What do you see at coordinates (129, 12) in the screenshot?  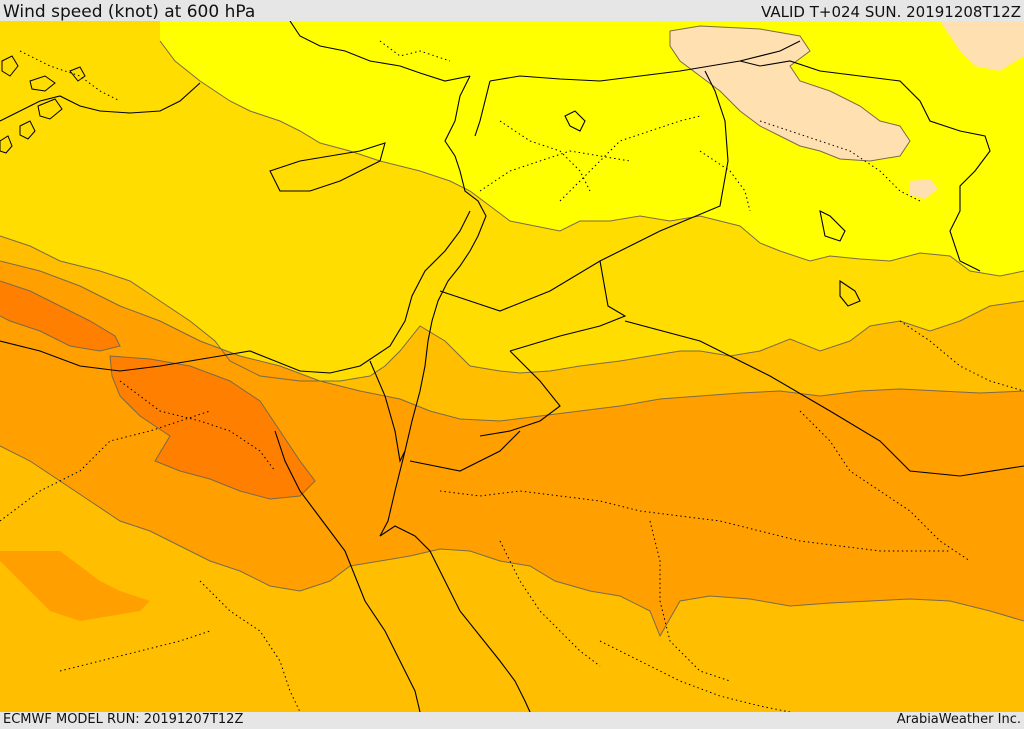 I see `map-title: Wind speed (knot) at 600 hPa` at bounding box center [129, 12].